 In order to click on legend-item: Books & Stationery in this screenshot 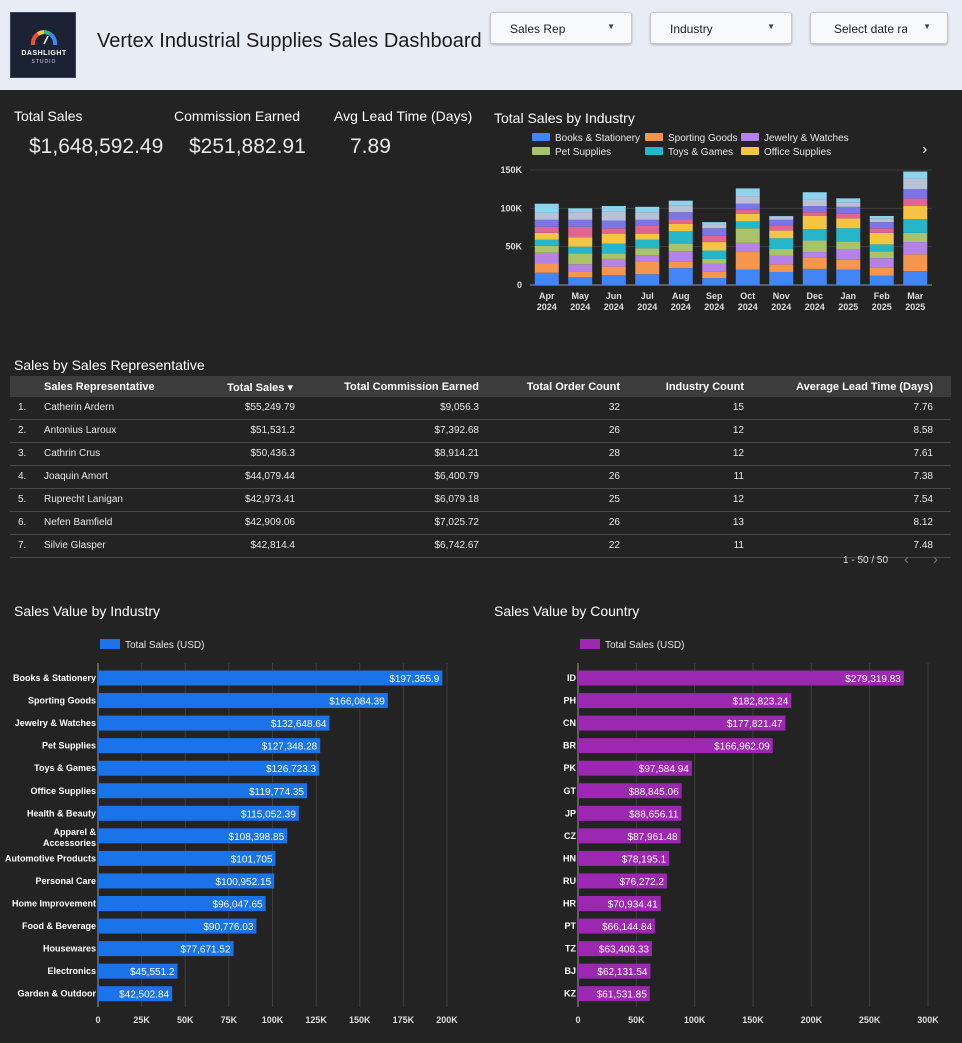, I will do `click(586, 138)`.